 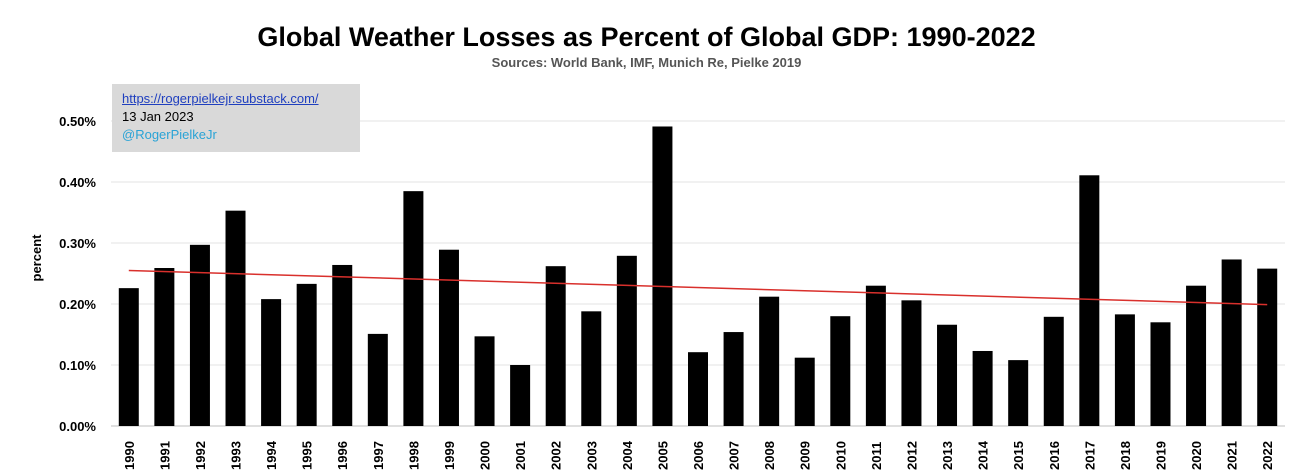 What do you see at coordinates (982, 388) in the screenshot?
I see `bar-2014` at bounding box center [982, 388].